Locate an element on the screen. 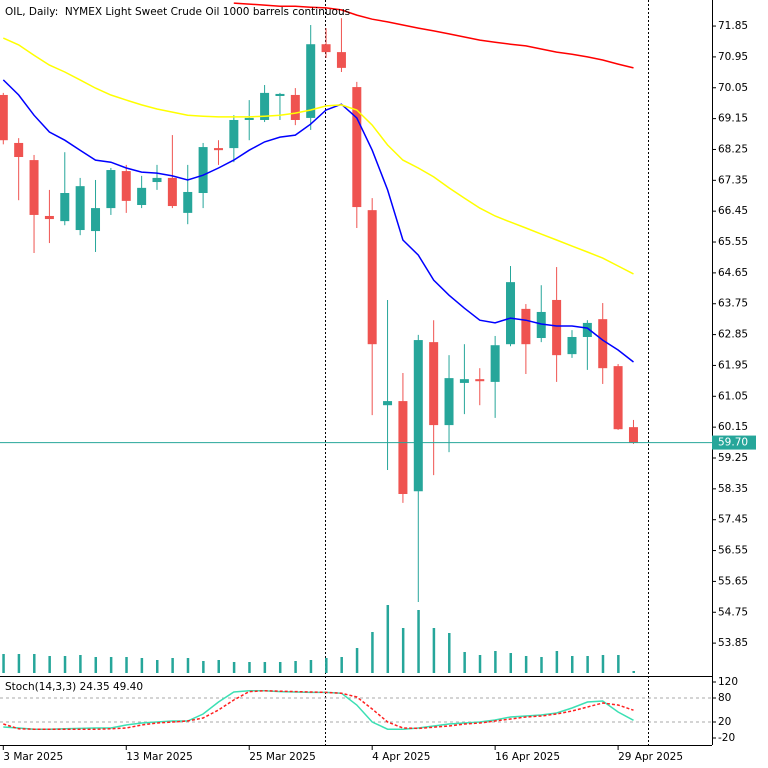 The image size is (768, 768). y-tick-label: 70.05 is located at coordinates (733, 88).